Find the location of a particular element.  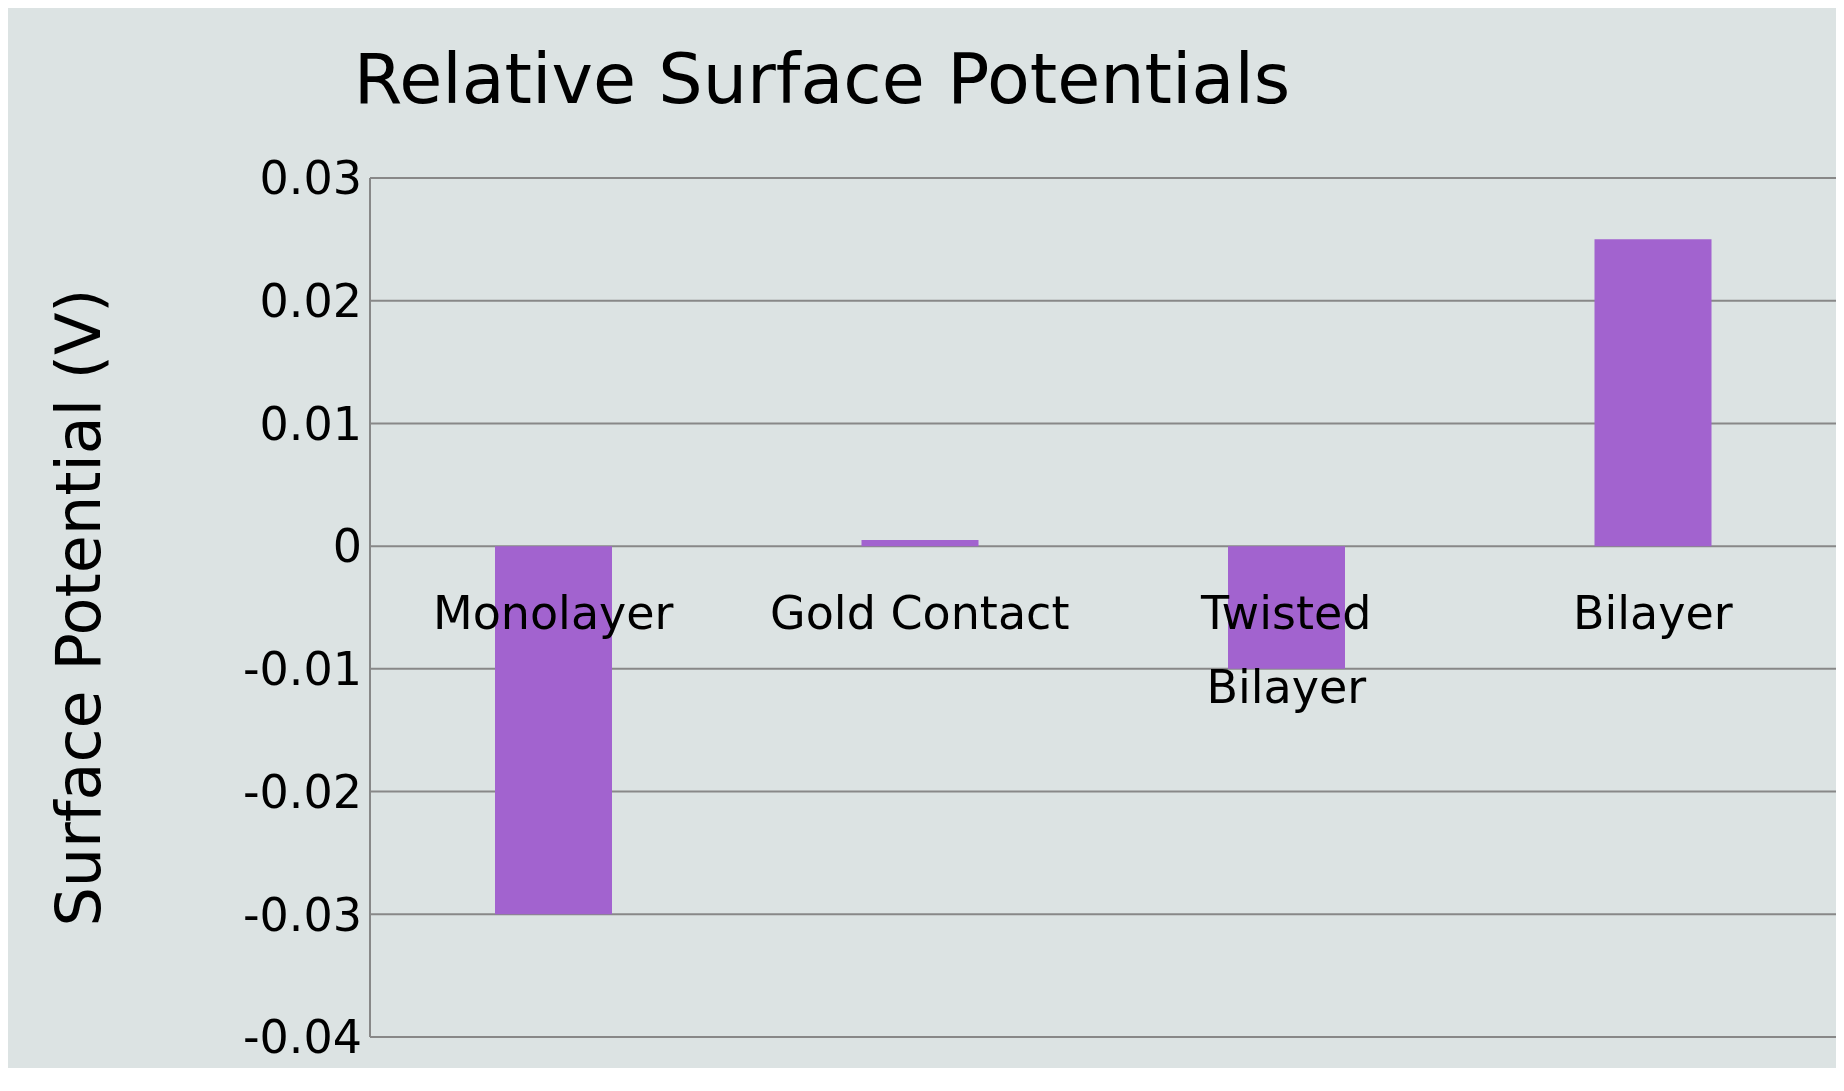

y-tick-label: -0.02 is located at coordinates (302, 791).